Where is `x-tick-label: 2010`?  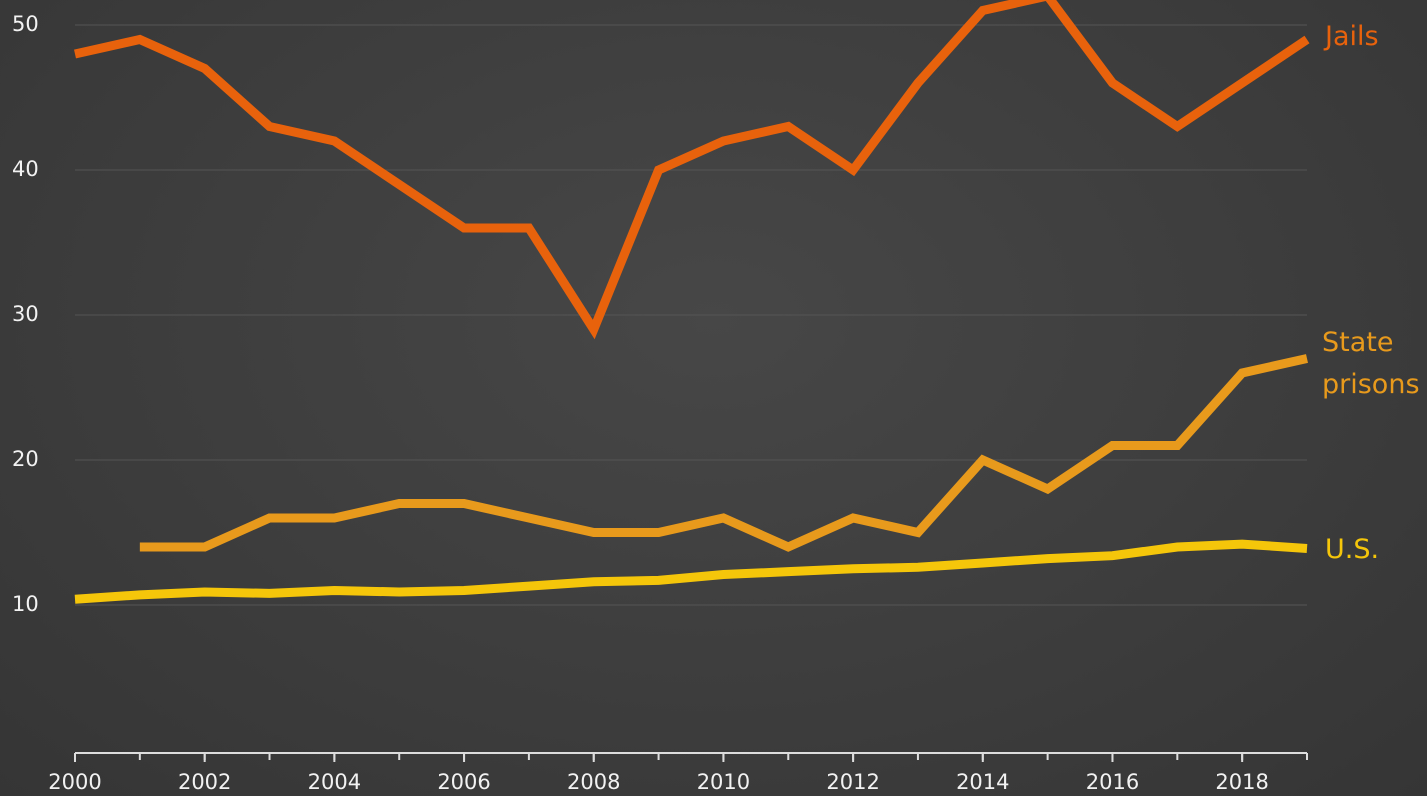 x-tick-label: 2010 is located at coordinates (723, 782).